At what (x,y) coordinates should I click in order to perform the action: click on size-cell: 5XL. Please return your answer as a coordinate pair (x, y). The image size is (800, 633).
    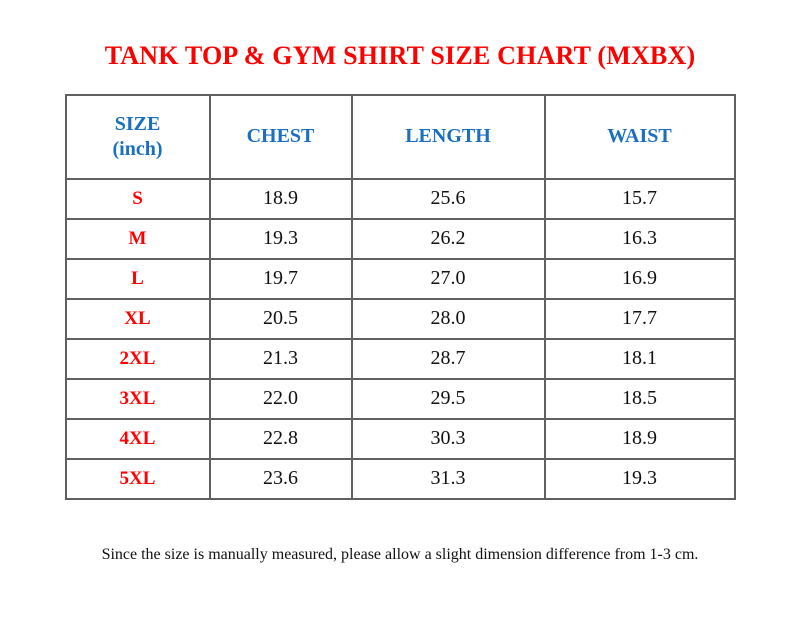
    Looking at the image, I should click on (137, 478).